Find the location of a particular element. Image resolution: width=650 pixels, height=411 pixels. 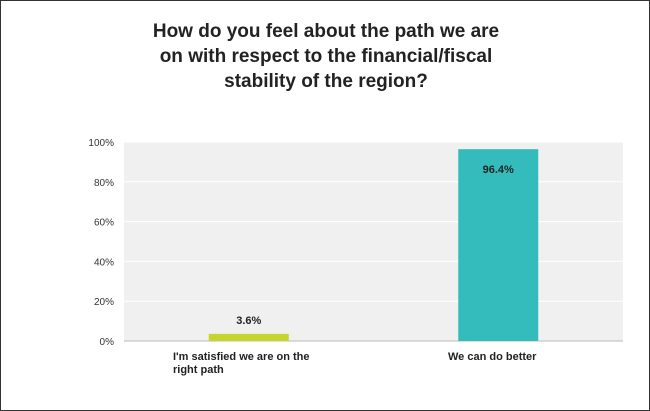

y-tick-label-80: 80% is located at coordinates (104, 183).